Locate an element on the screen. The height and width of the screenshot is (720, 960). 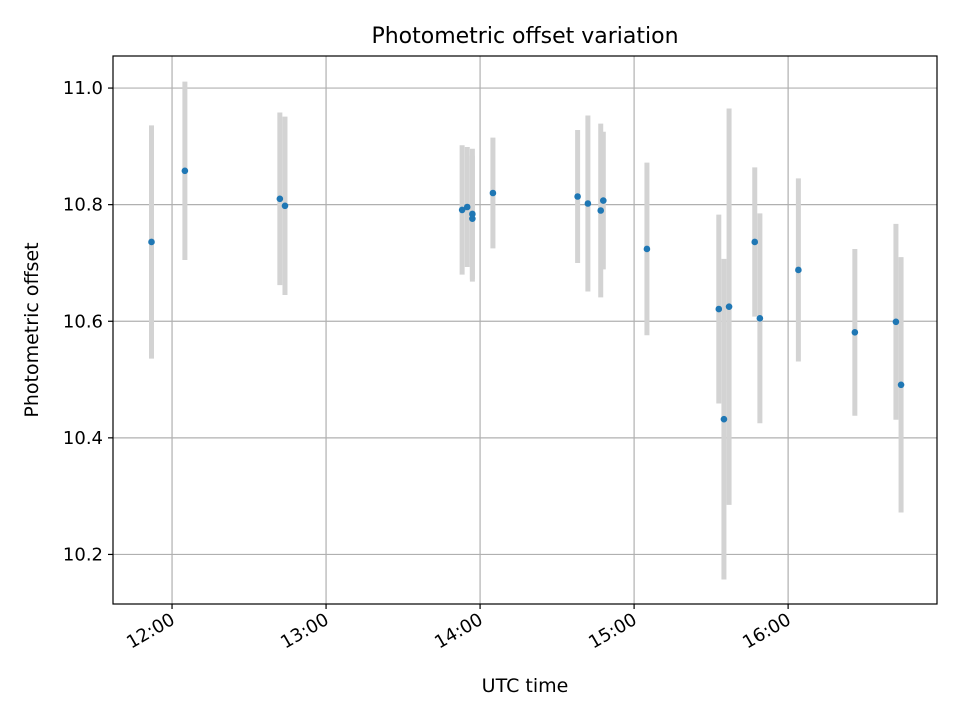
y-tick-label: 10.2 is located at coordinates (83, 554).